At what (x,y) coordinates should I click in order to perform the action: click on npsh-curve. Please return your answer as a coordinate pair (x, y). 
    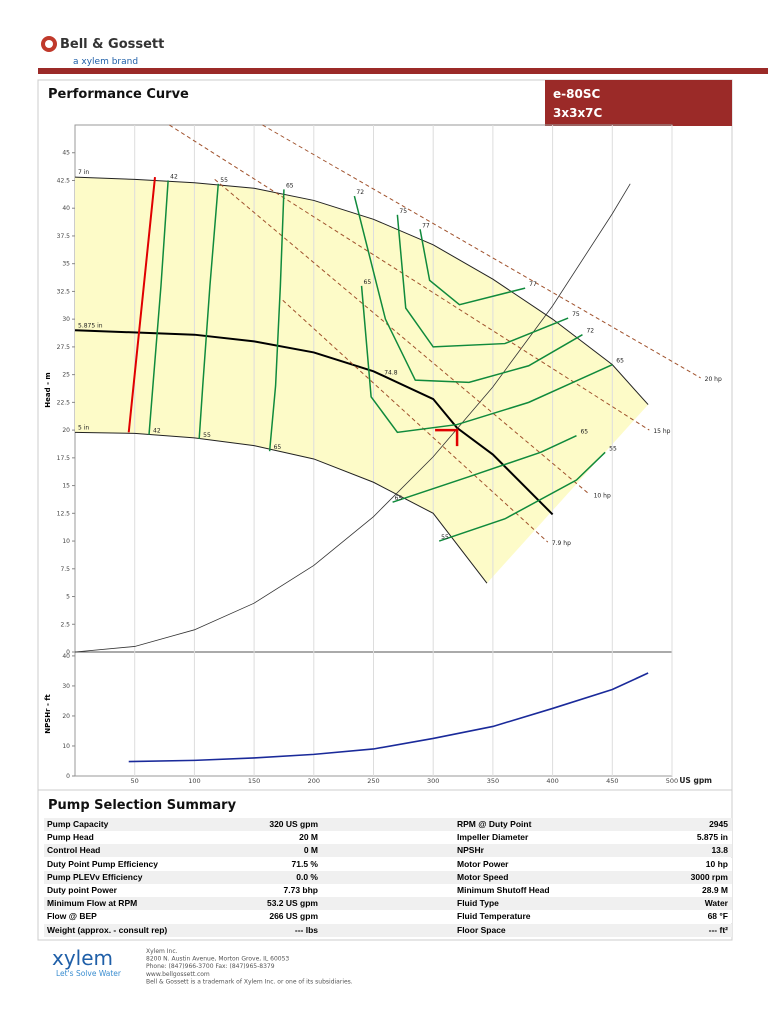
    Looking at the image, I should click on (388, 717).